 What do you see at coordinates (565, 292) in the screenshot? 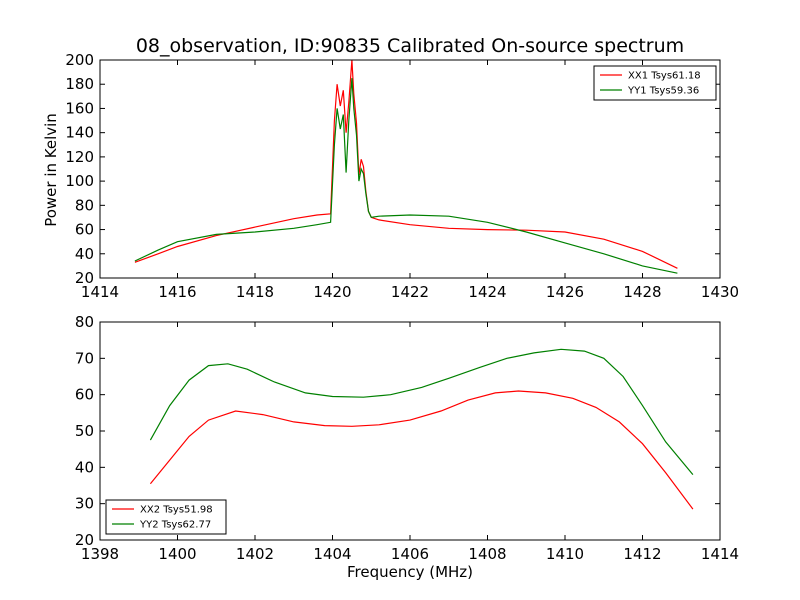
I see `x-tick-label: 1426` at bounding box center [565, 292].